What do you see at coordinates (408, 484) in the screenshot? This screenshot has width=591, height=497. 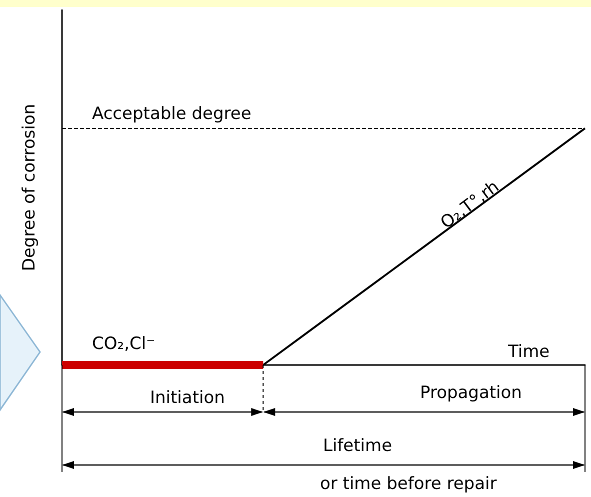 I see `text: or time before repair` at bounding box center [408, 484].